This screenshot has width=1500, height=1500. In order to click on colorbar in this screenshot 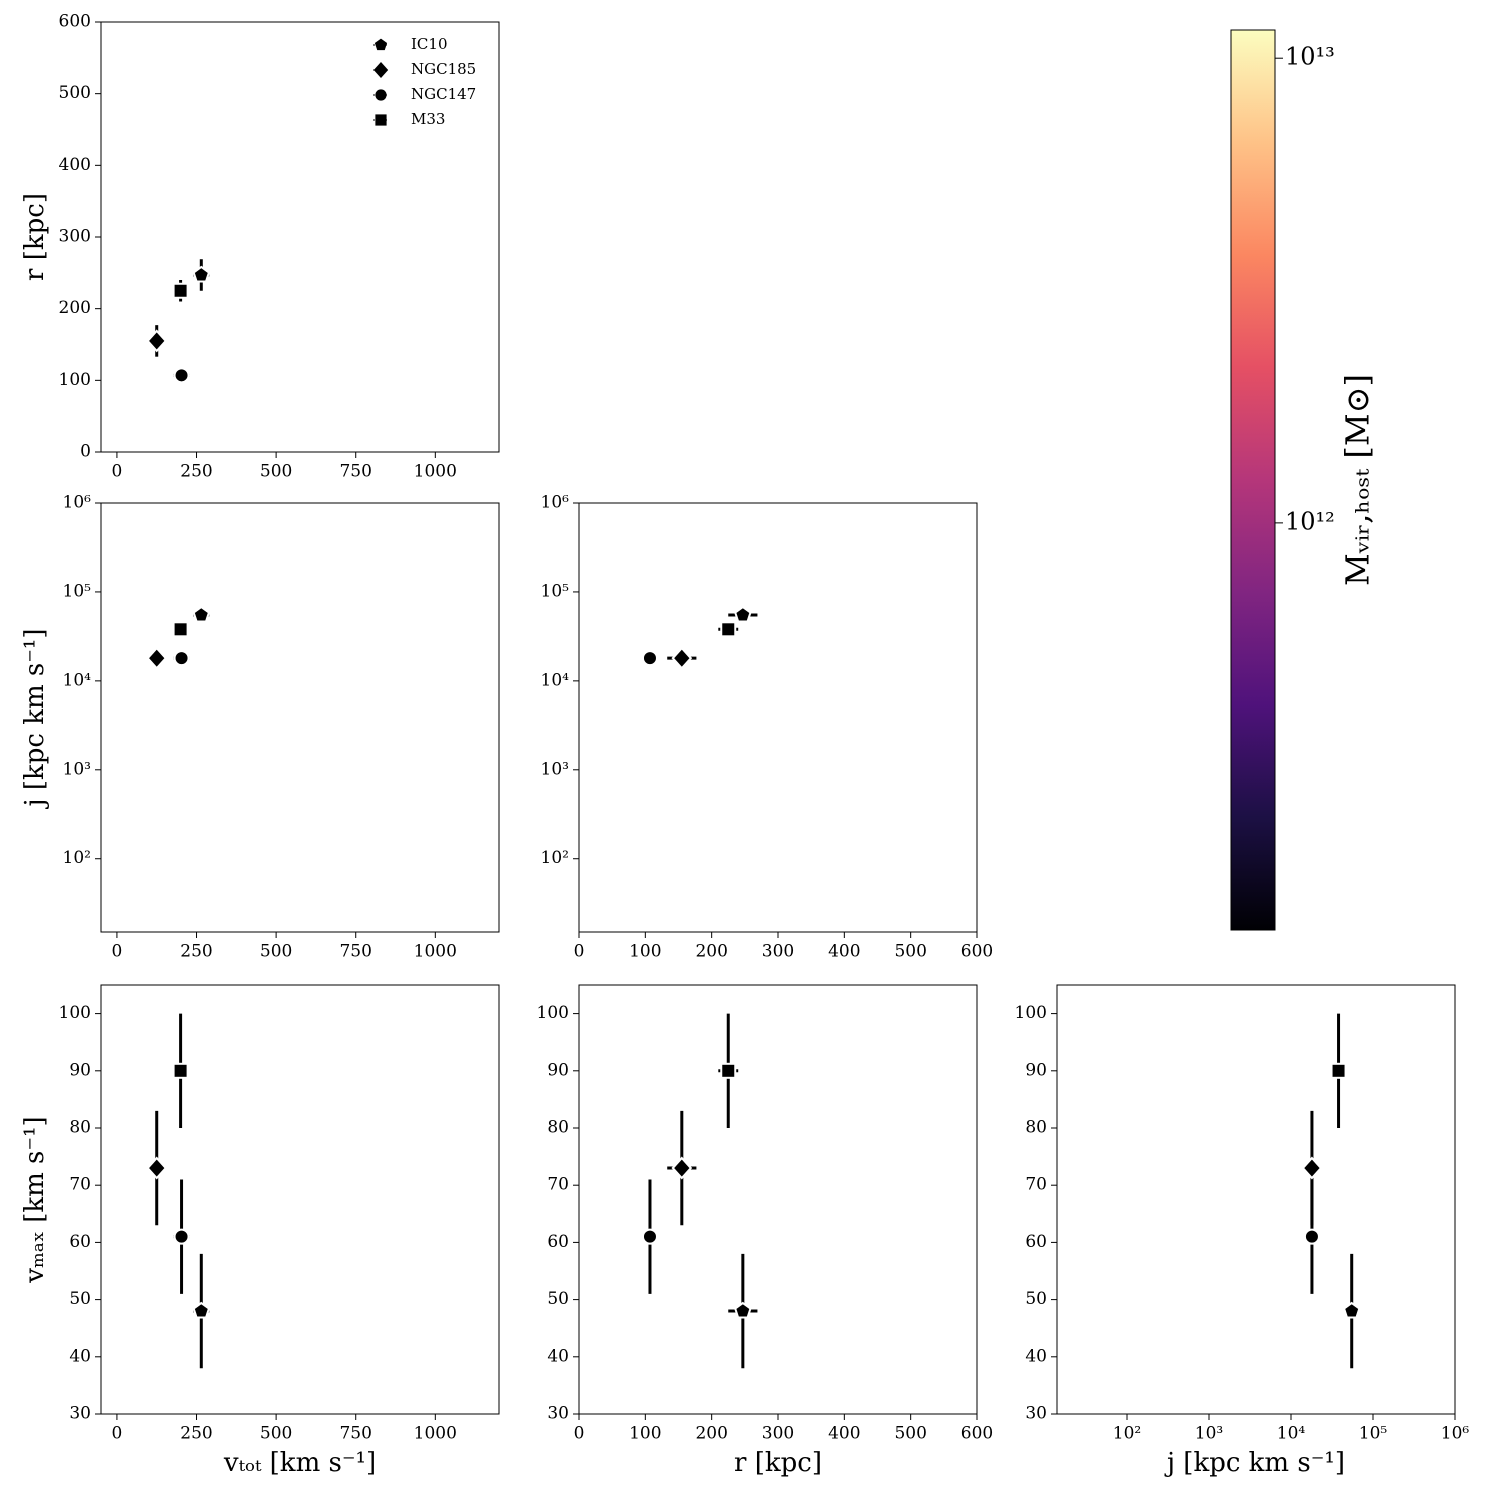, I will do `click(1253, 480)`.